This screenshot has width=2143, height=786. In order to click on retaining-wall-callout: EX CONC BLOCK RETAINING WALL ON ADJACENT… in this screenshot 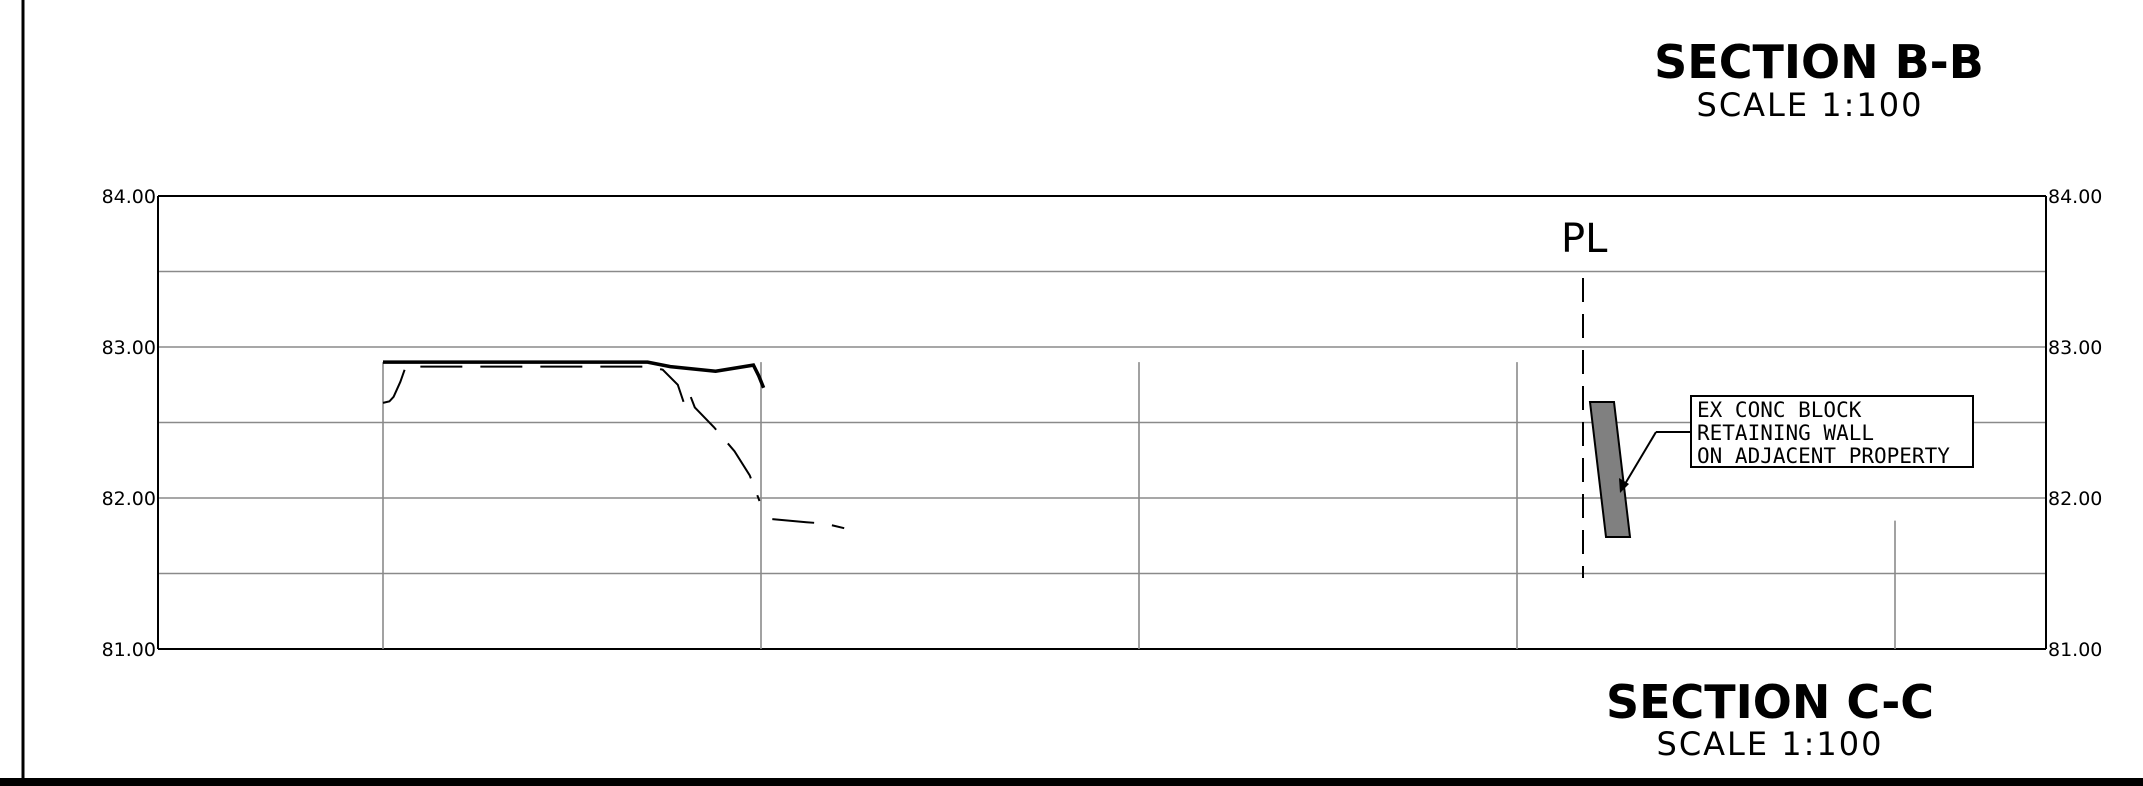, I will do `click(1796, 444)`.